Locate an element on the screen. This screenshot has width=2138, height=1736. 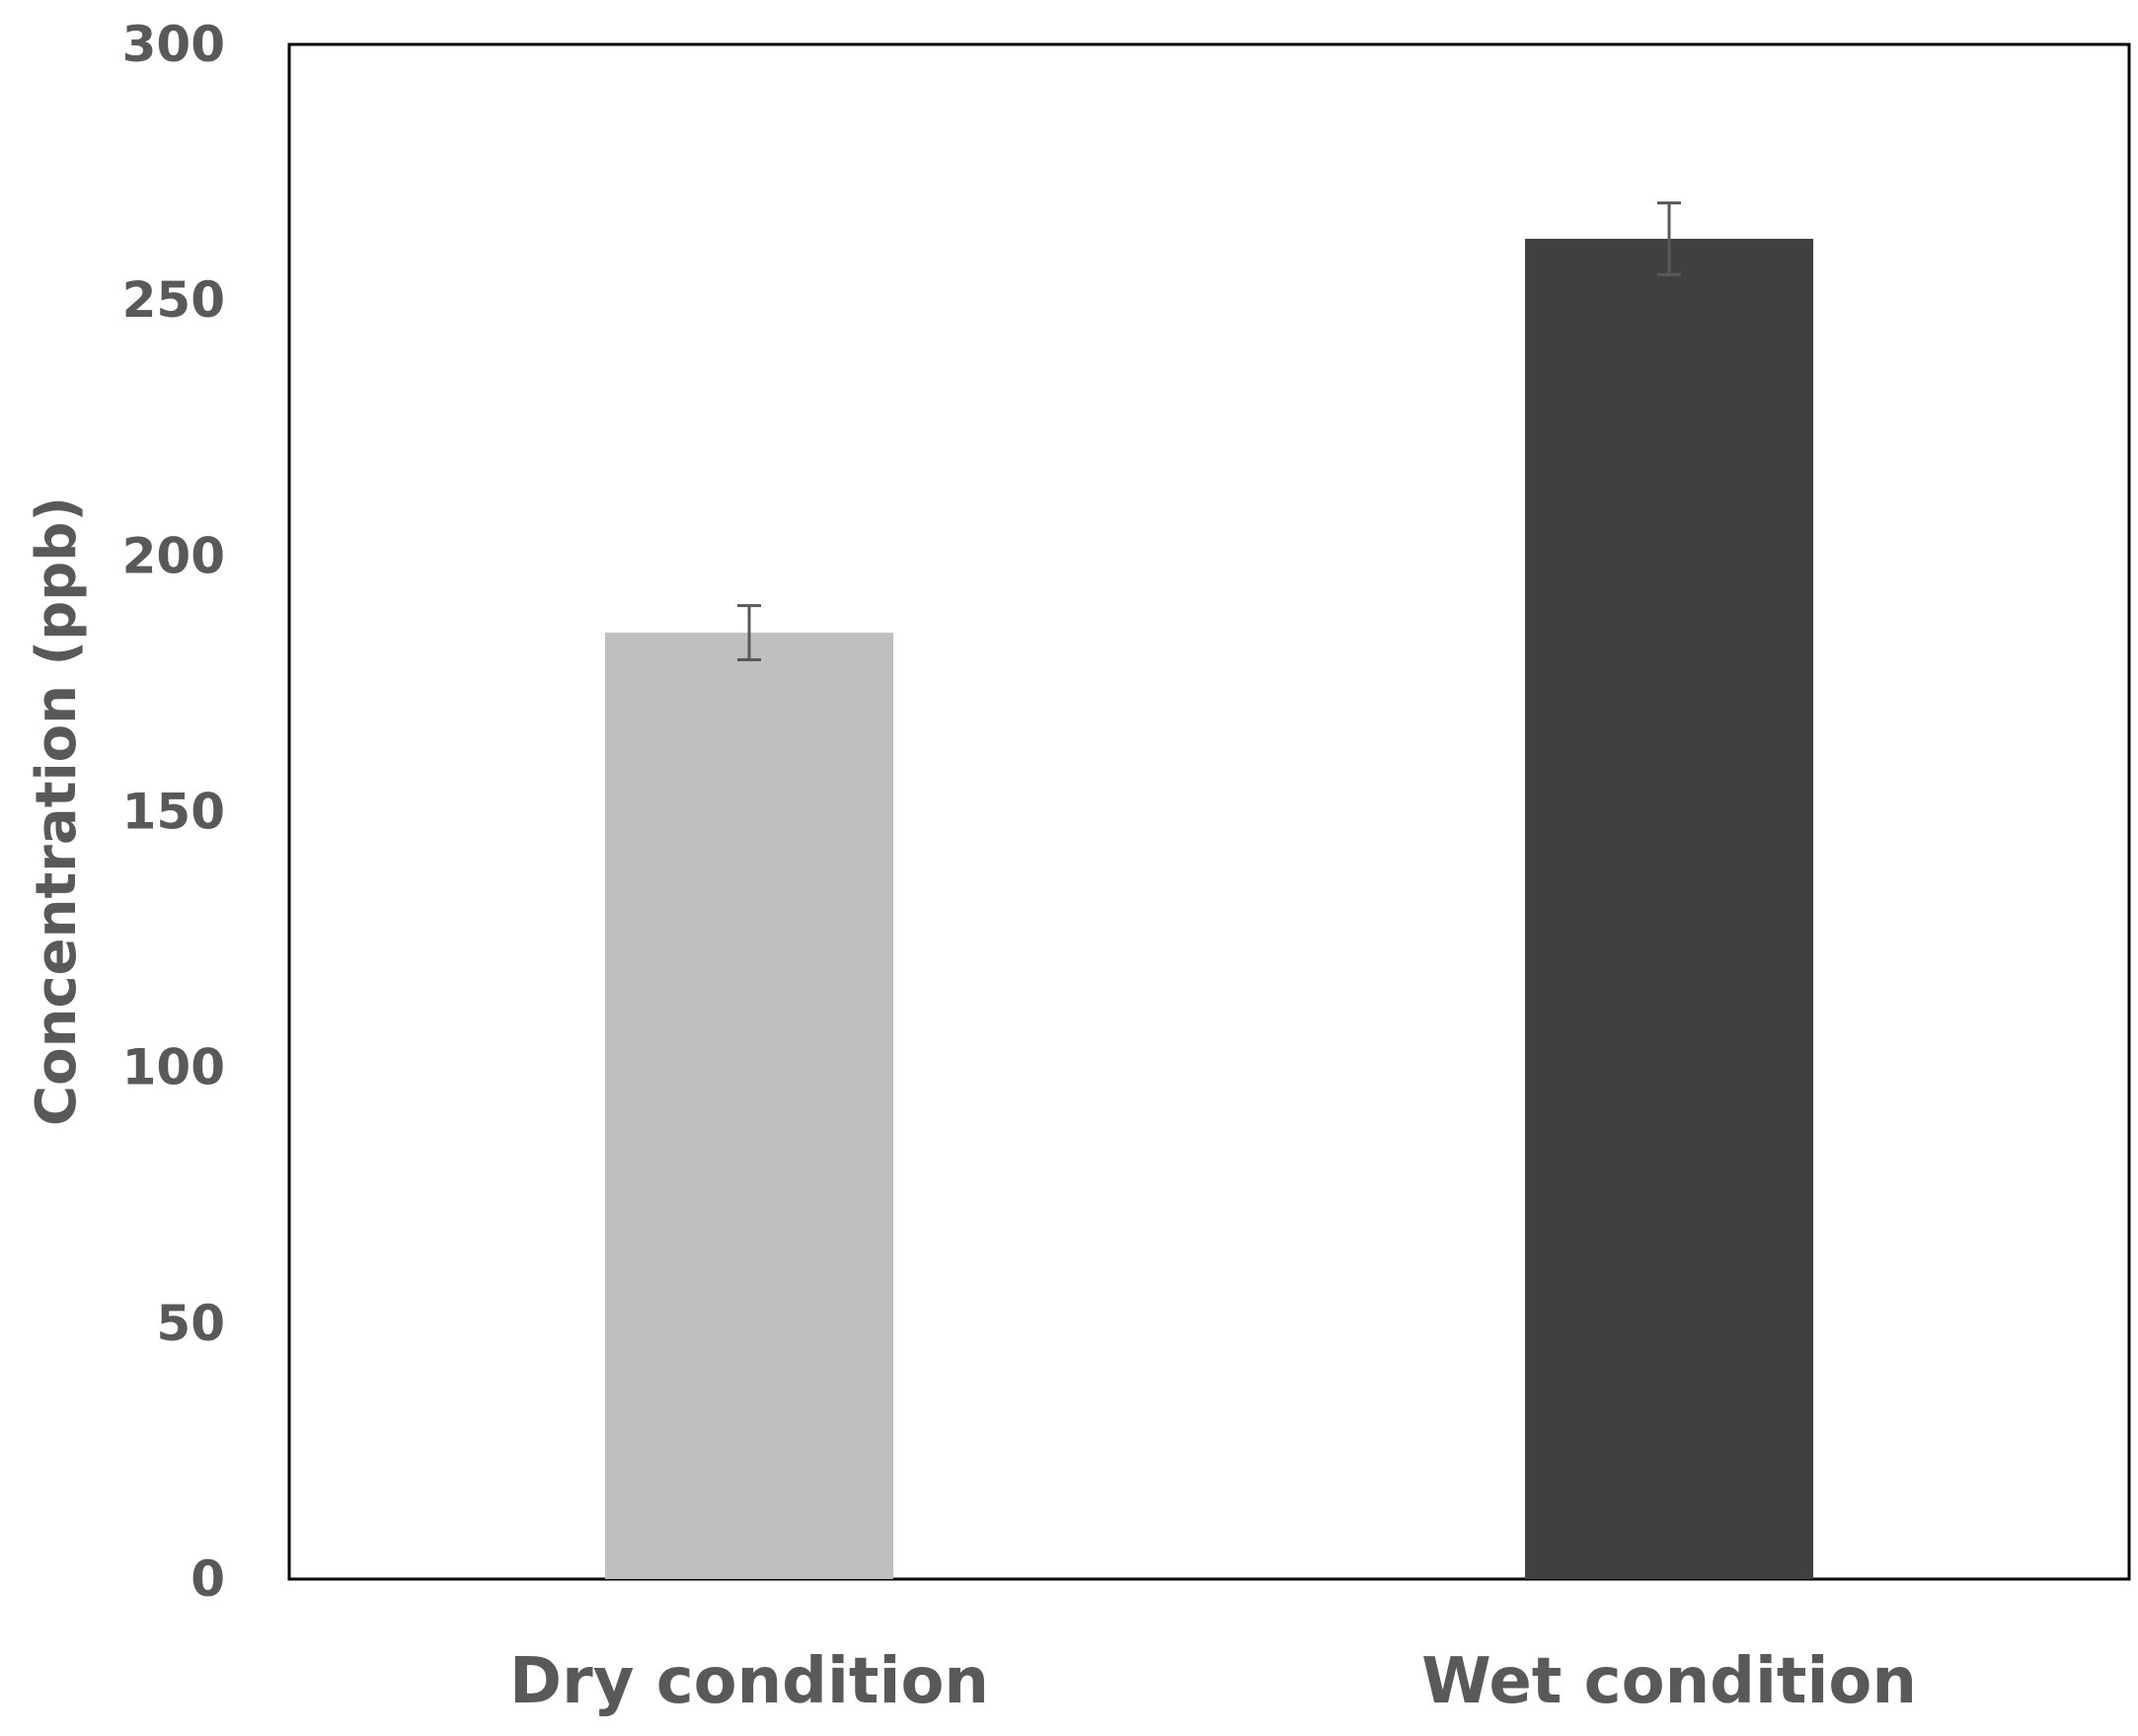
y-tick-label-0: 0 is located at coordinates (208, 1579).